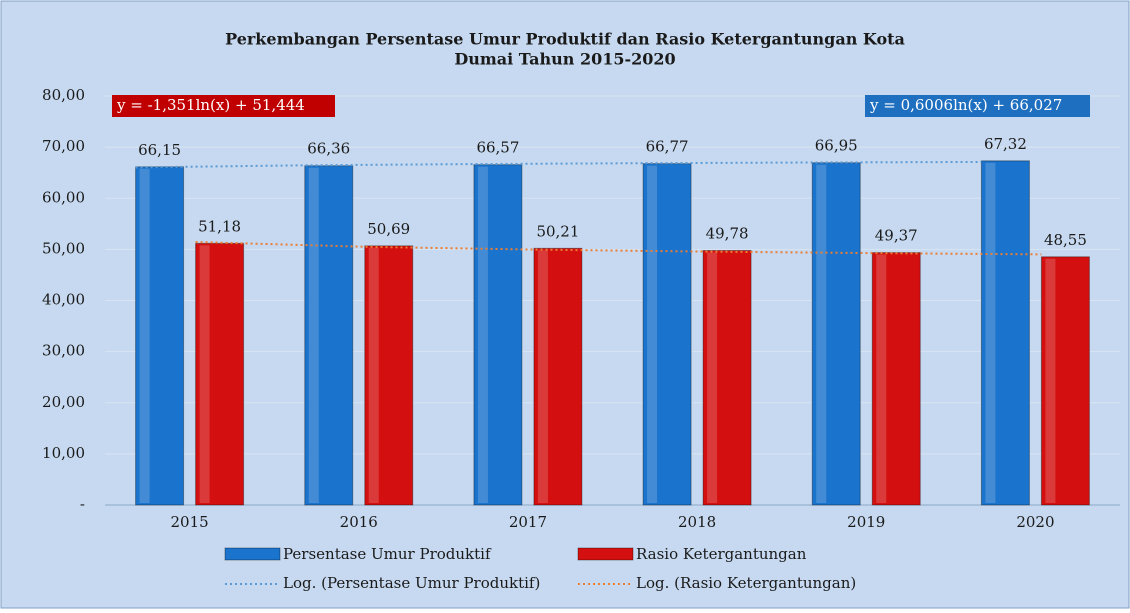 This screenshot has height=613, width=1130. What do you see at coordinates (63, 146) in the screenshot?
I see `y-tick-label: 70,00` at bounding box center [63, 146].